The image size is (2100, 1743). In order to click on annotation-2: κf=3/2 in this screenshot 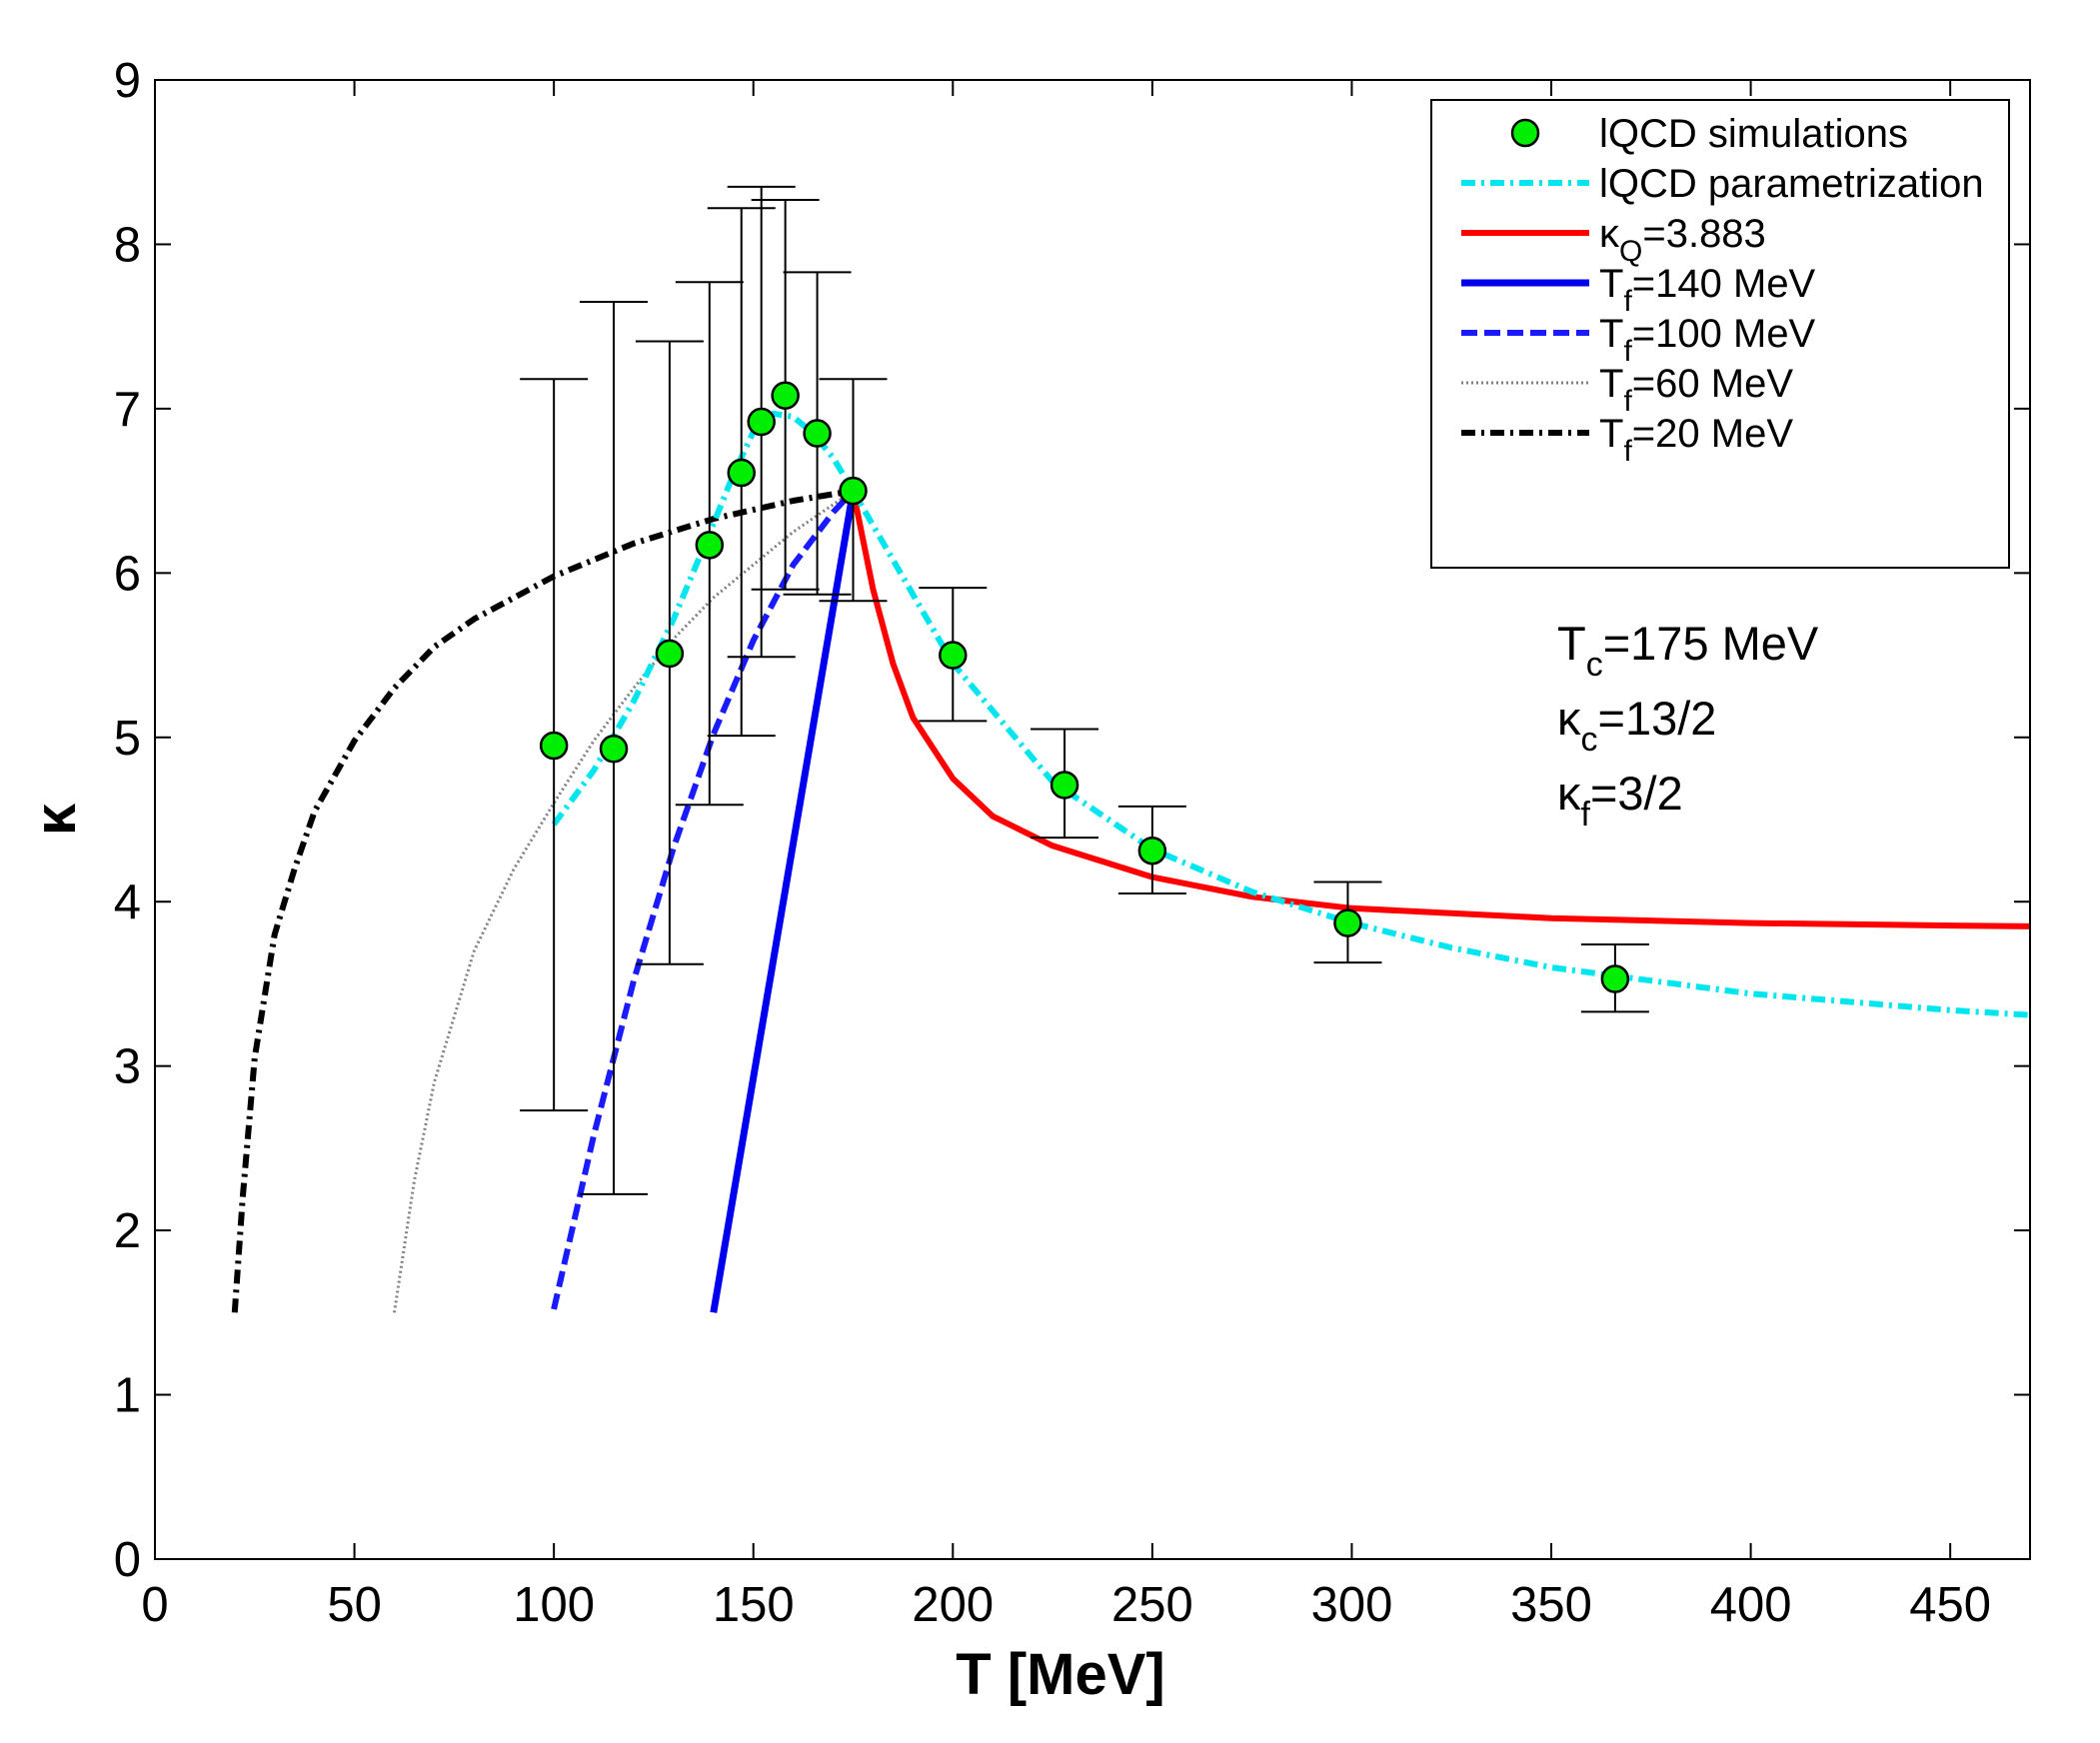, I will do `click(1620, 801)`.